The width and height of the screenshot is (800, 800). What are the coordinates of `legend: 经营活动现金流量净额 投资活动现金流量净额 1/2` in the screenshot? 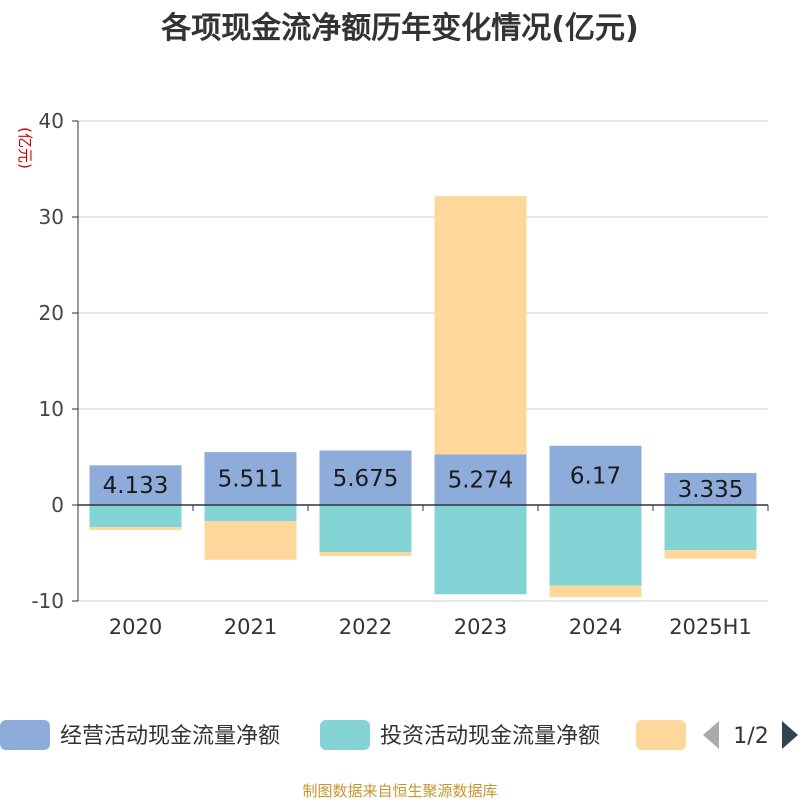 It's located at (399, 735).